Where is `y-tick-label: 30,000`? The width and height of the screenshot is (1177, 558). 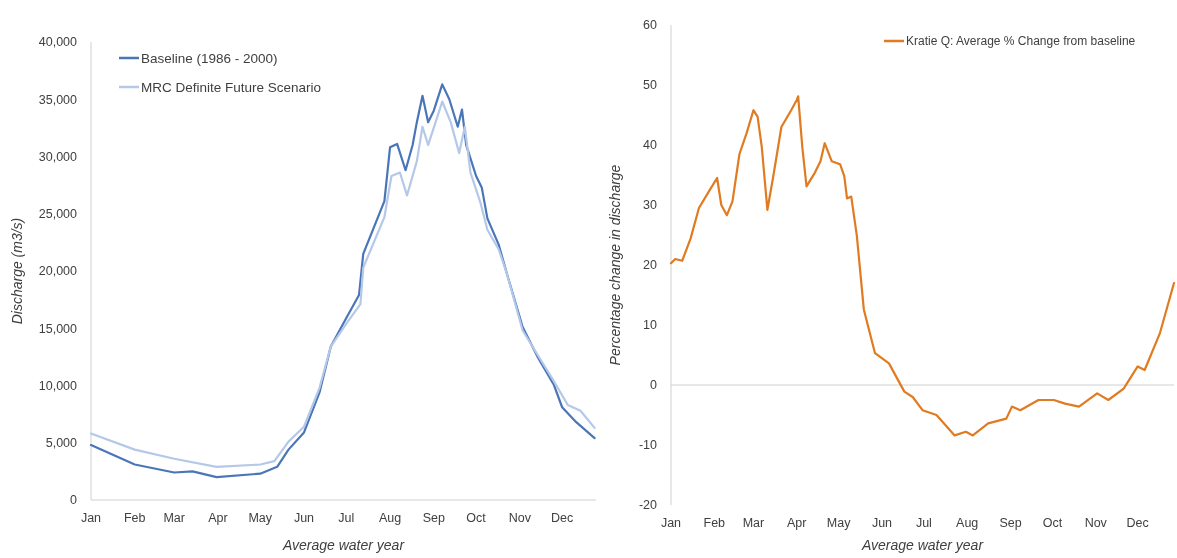
y-tick-label: 30,000 is located at coordinates (58, 156).